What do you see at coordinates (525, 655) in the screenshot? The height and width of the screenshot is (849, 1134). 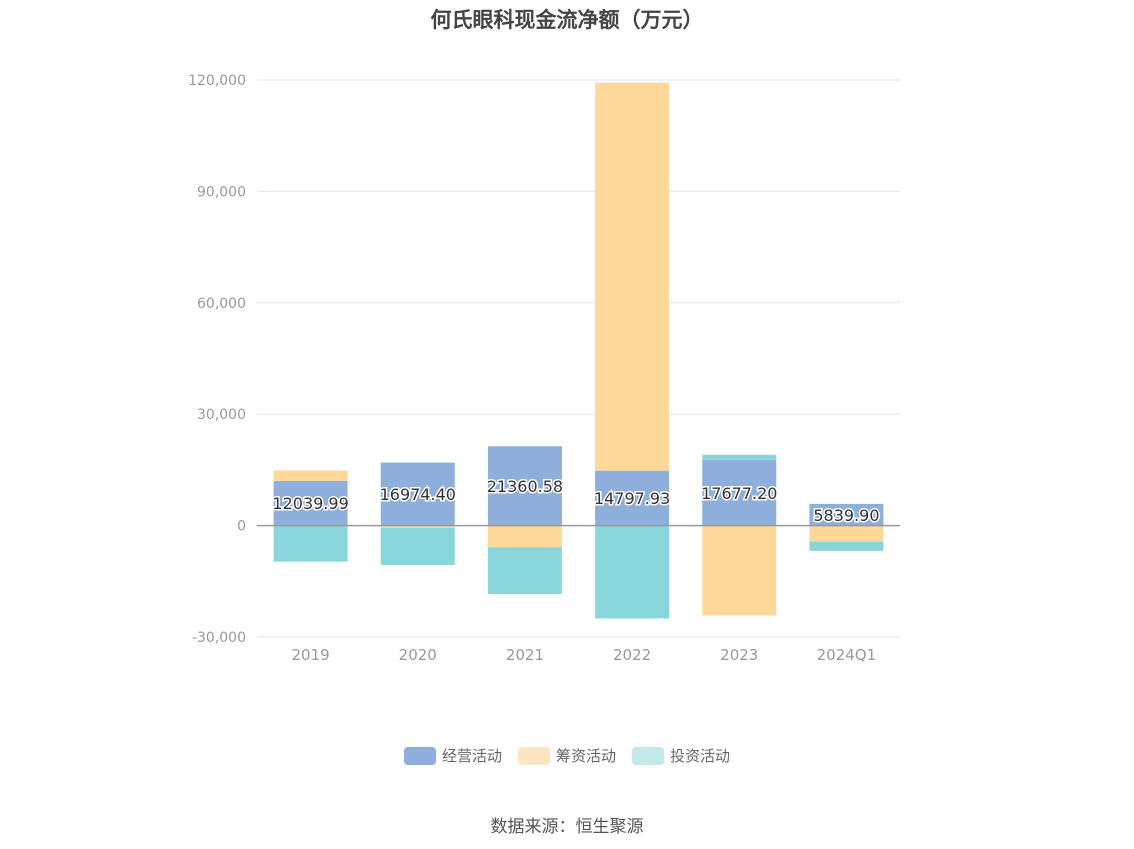 I see `x-tick-label: 2021` at bounding box center [525, 655].